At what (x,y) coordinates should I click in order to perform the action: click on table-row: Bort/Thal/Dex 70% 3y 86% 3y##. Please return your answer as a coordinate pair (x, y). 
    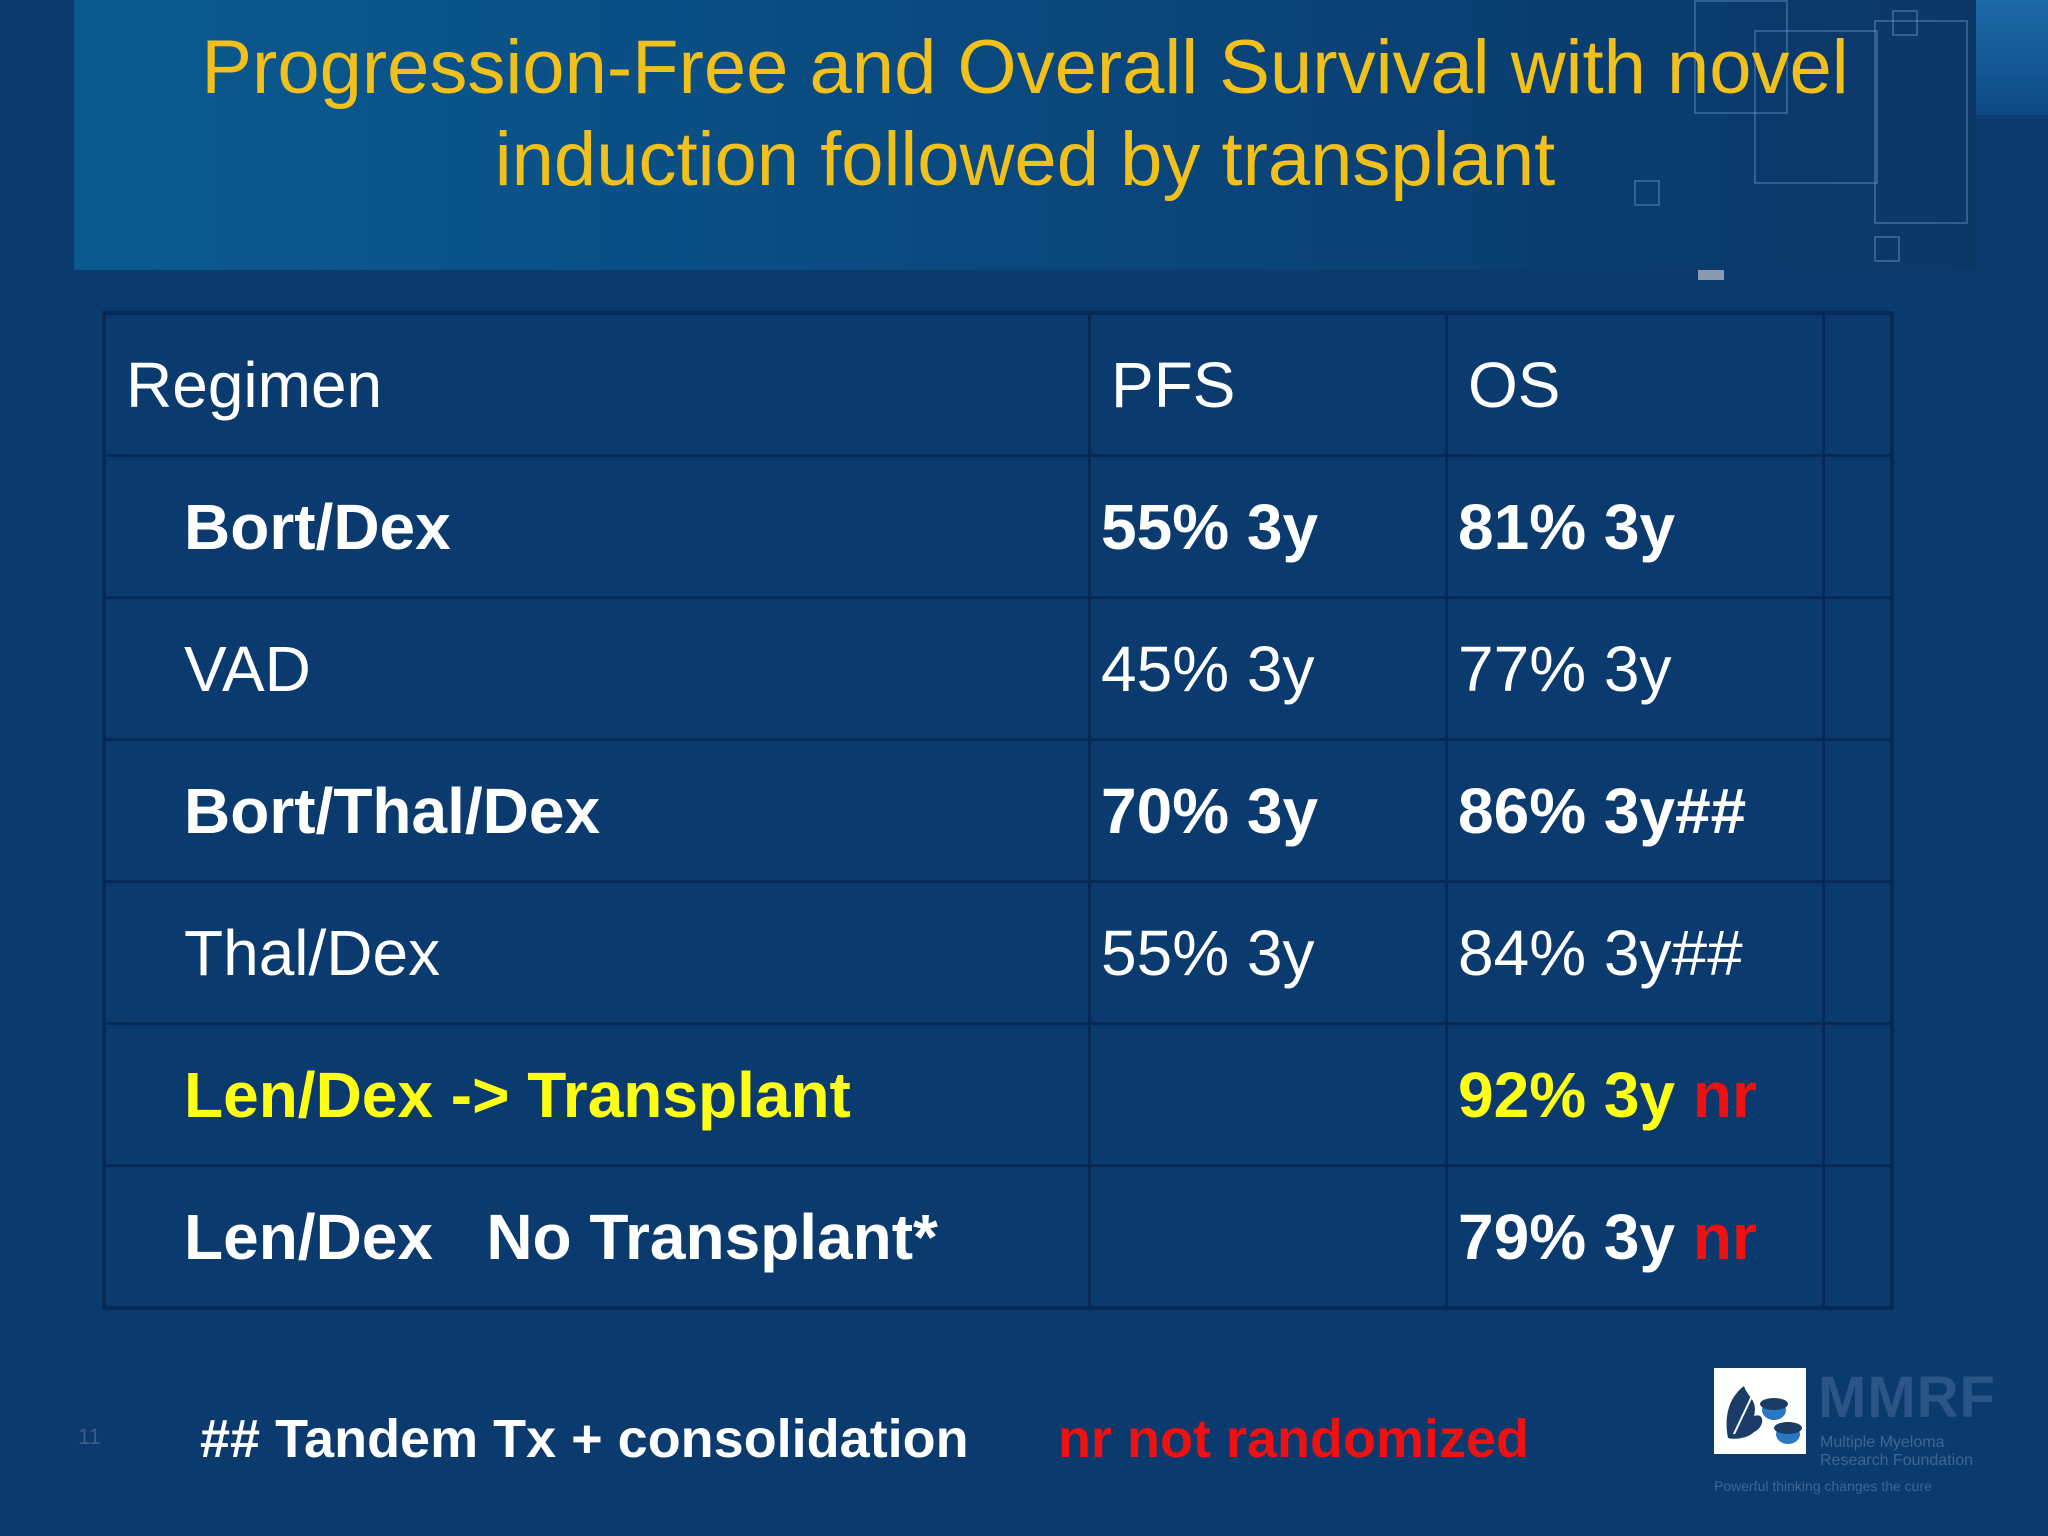
    Looking at the image, I should click on (998, 810).